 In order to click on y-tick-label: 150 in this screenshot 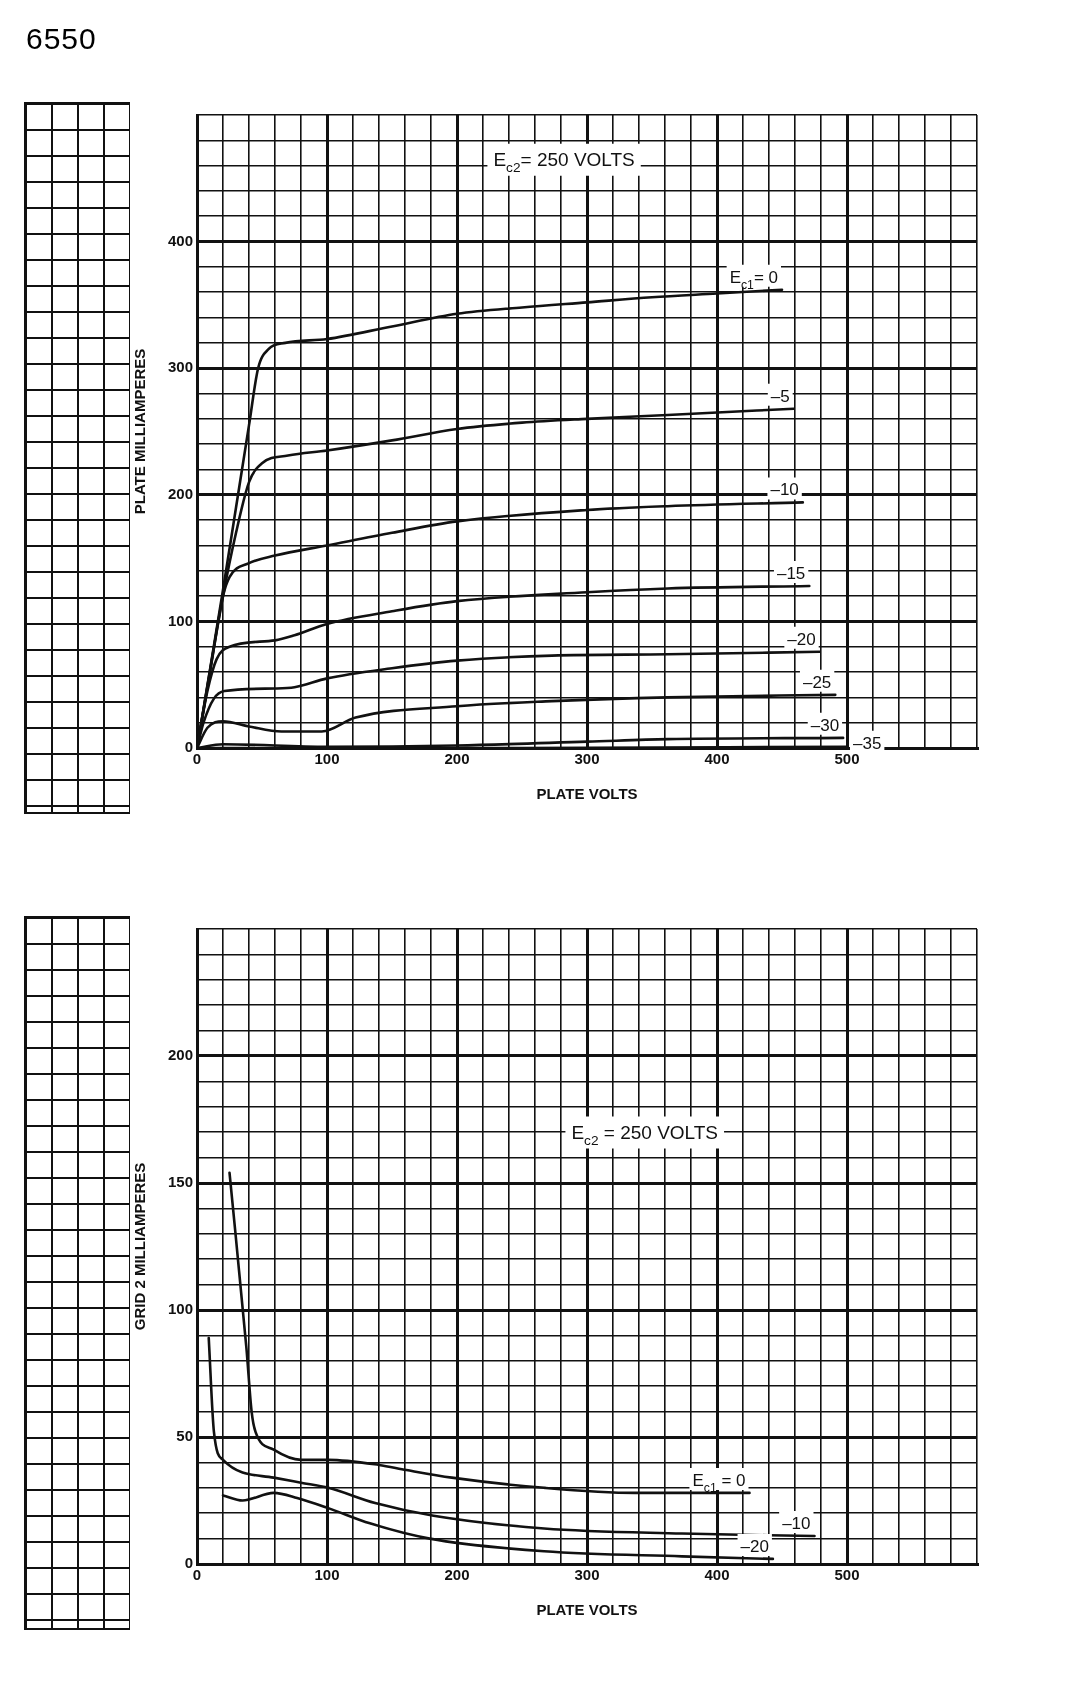, I will do `click(181, 1182)`.